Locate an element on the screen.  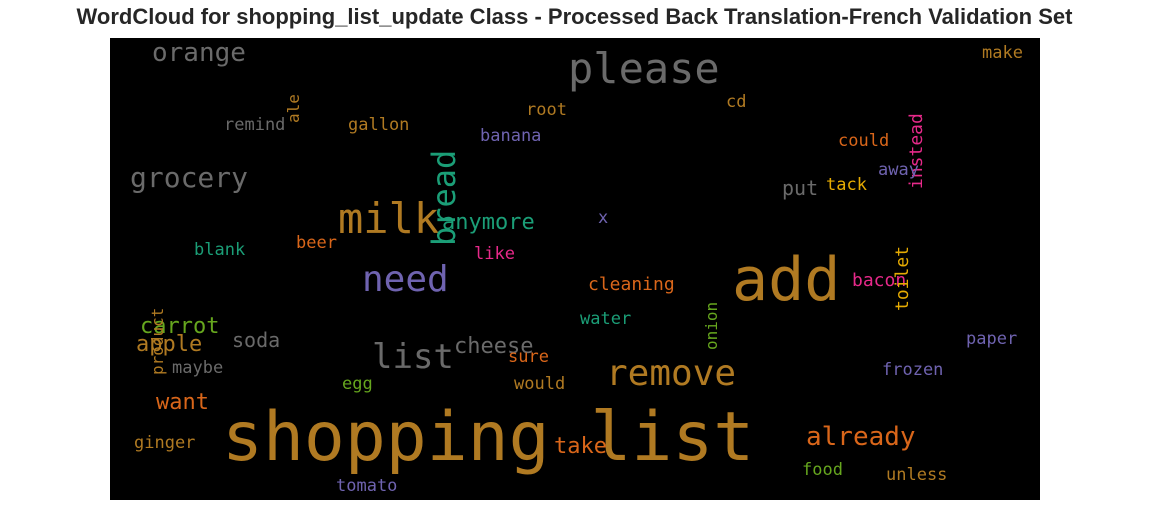
word: put is located at coordinates (800, 188).